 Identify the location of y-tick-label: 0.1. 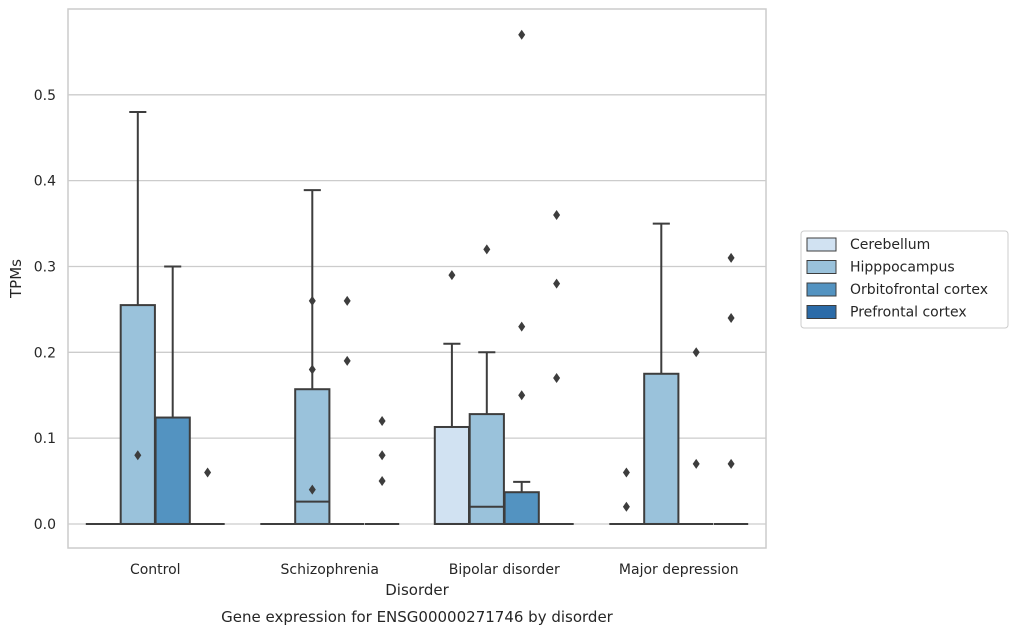
(45, 439).